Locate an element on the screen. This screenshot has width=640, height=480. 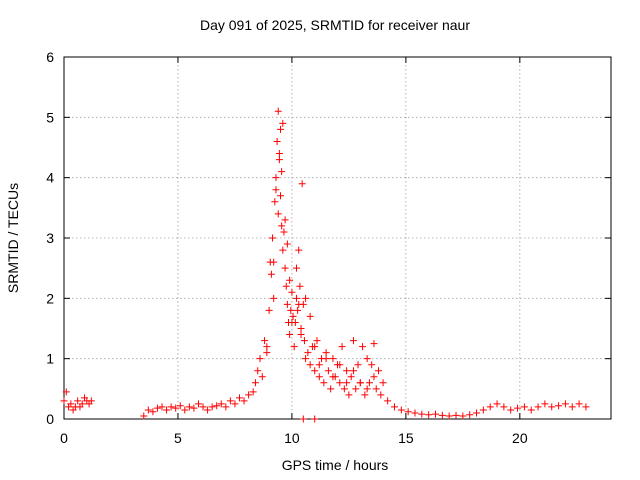
y-tick-label: 1 is located at coordinates (50, 359).